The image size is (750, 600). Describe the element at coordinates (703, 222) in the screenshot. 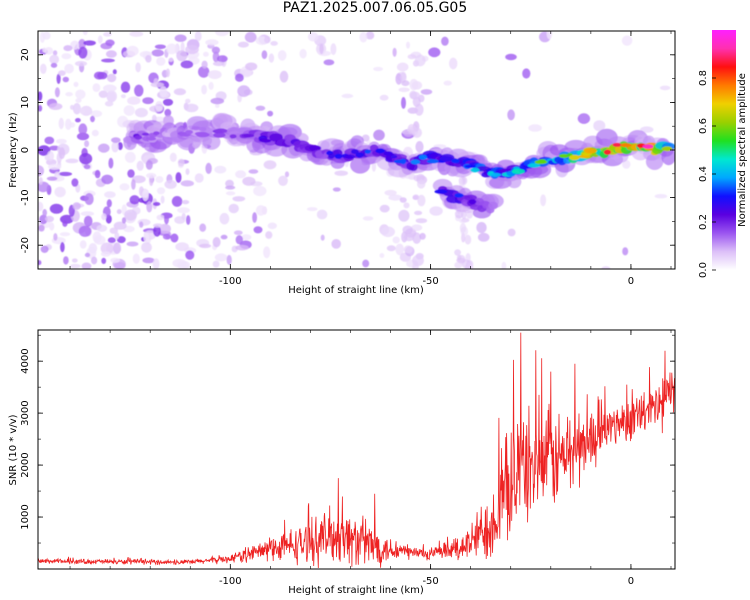

I see `colorbar-tick-label: 0.2` at that location.